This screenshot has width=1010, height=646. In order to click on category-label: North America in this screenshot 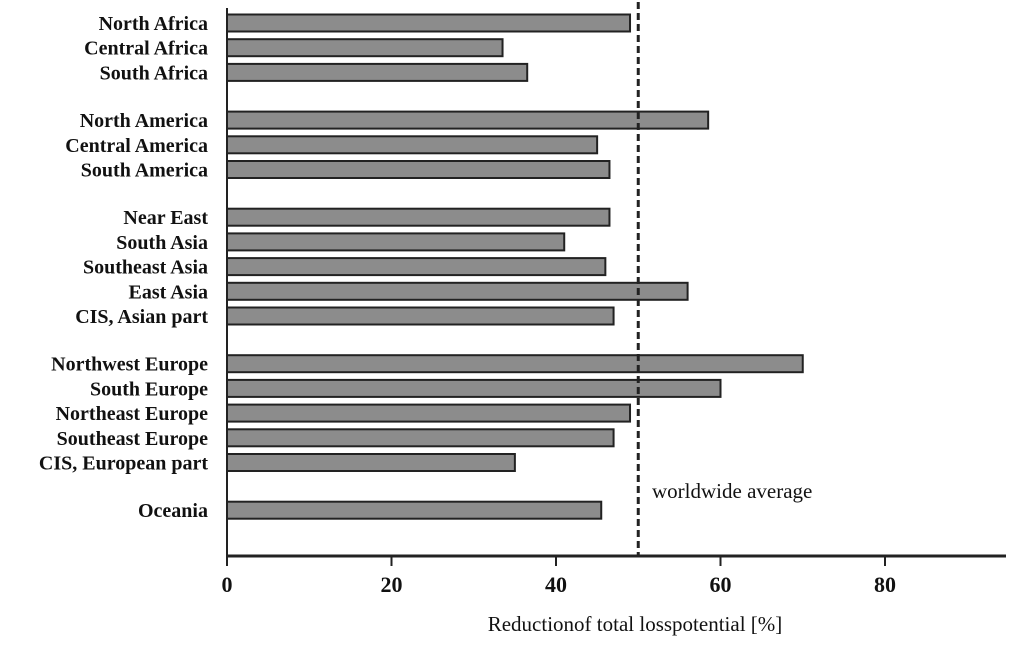, I will do `click(144, 121)`.